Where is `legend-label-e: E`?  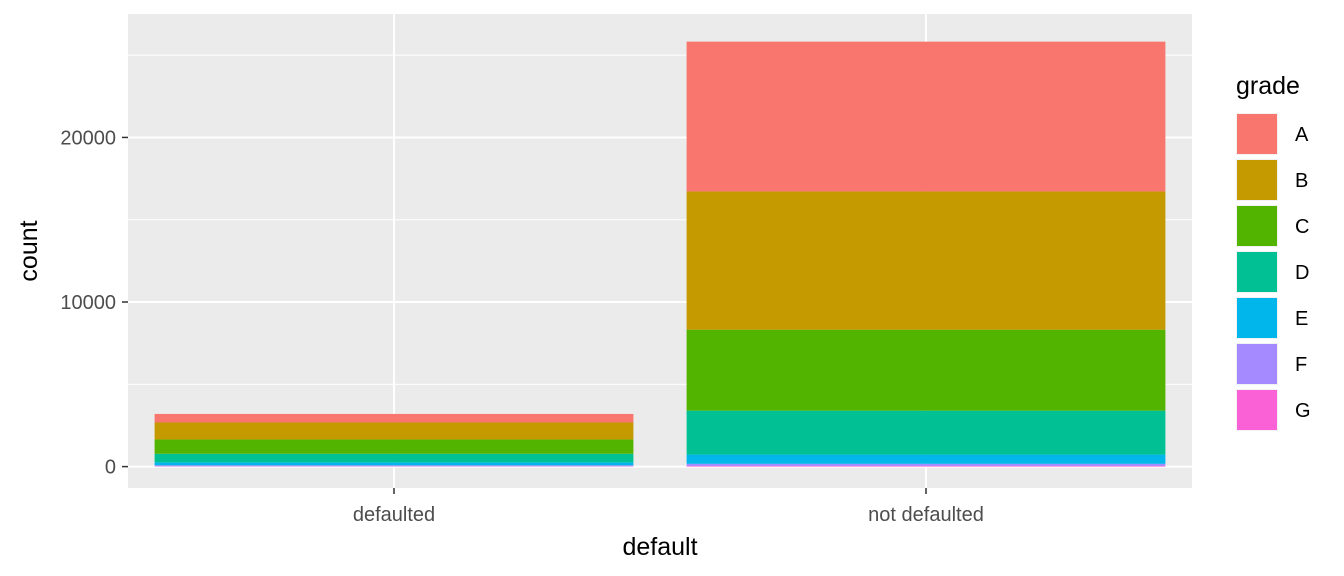
legend-label-e: E is located at coordinates (1301, 319).